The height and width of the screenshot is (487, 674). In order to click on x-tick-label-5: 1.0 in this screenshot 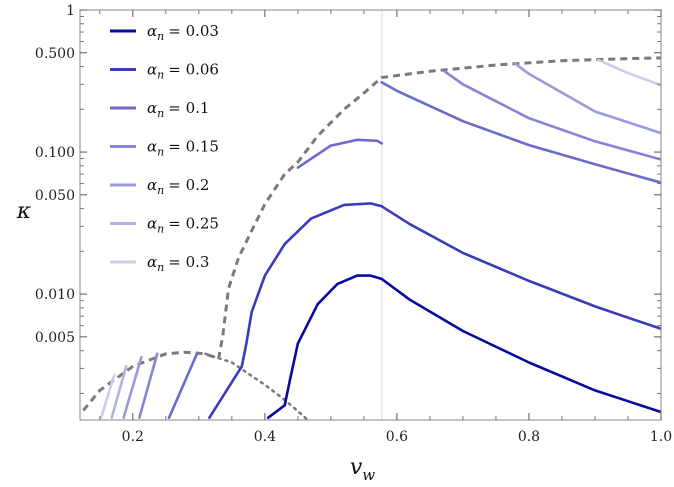, I will do `click(661, 437)`.